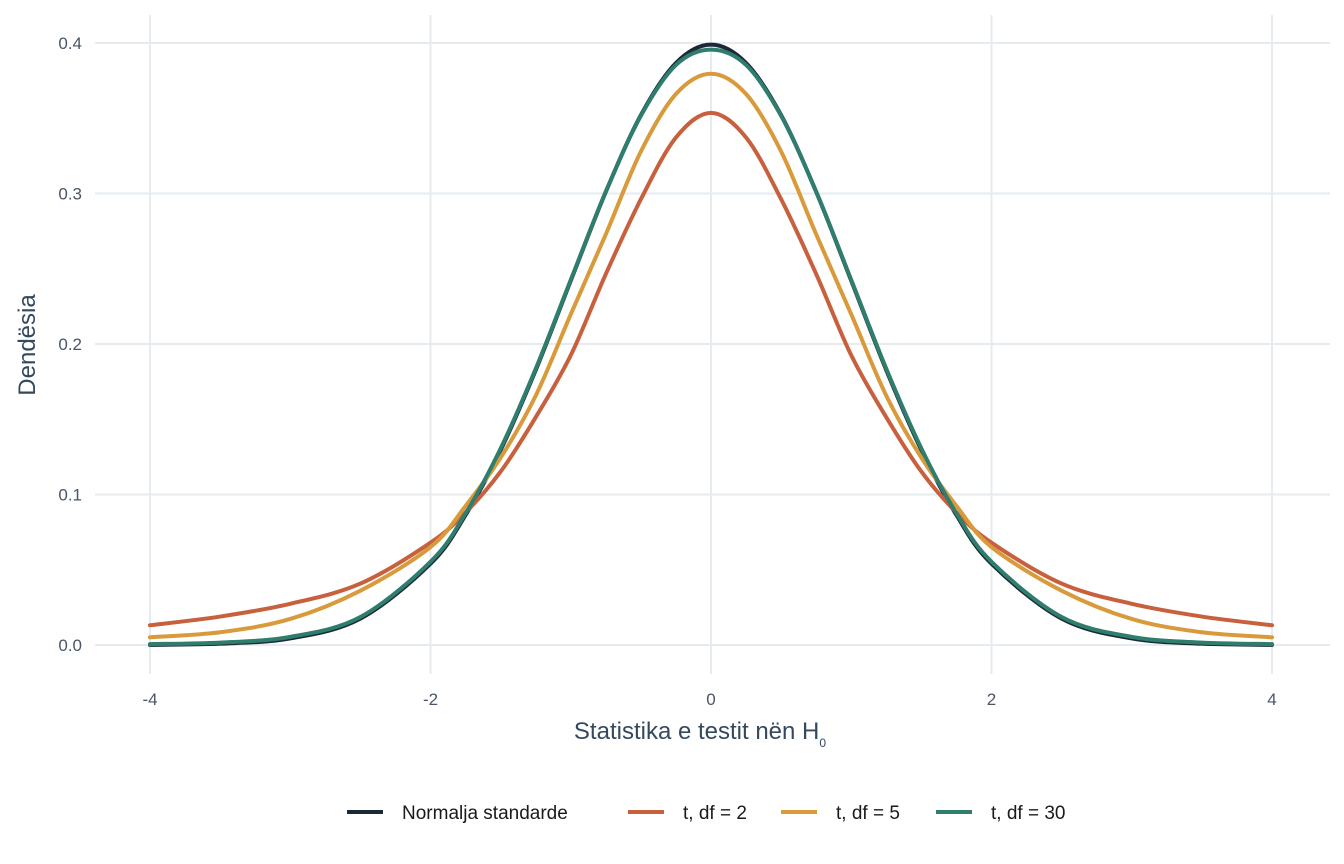 Image resolution: width=1344 pixels, height=864 pixels. What do you see at coordinates (430, 699) in the screenshot?
I see `x-tick-label: -2` at bounding box center [430, 699].